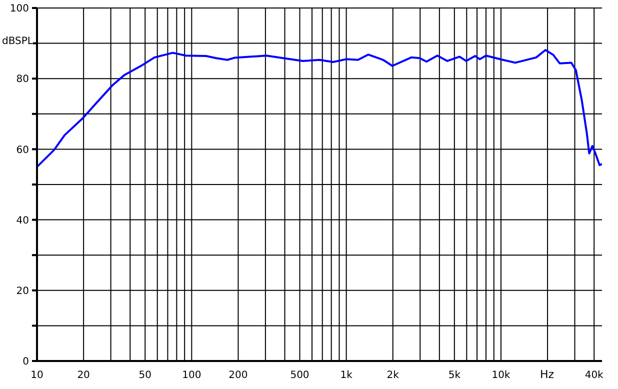  Describe the element at coordinates (238, 376) in the screenshot. I see `x-tick-label: 200` at that location.